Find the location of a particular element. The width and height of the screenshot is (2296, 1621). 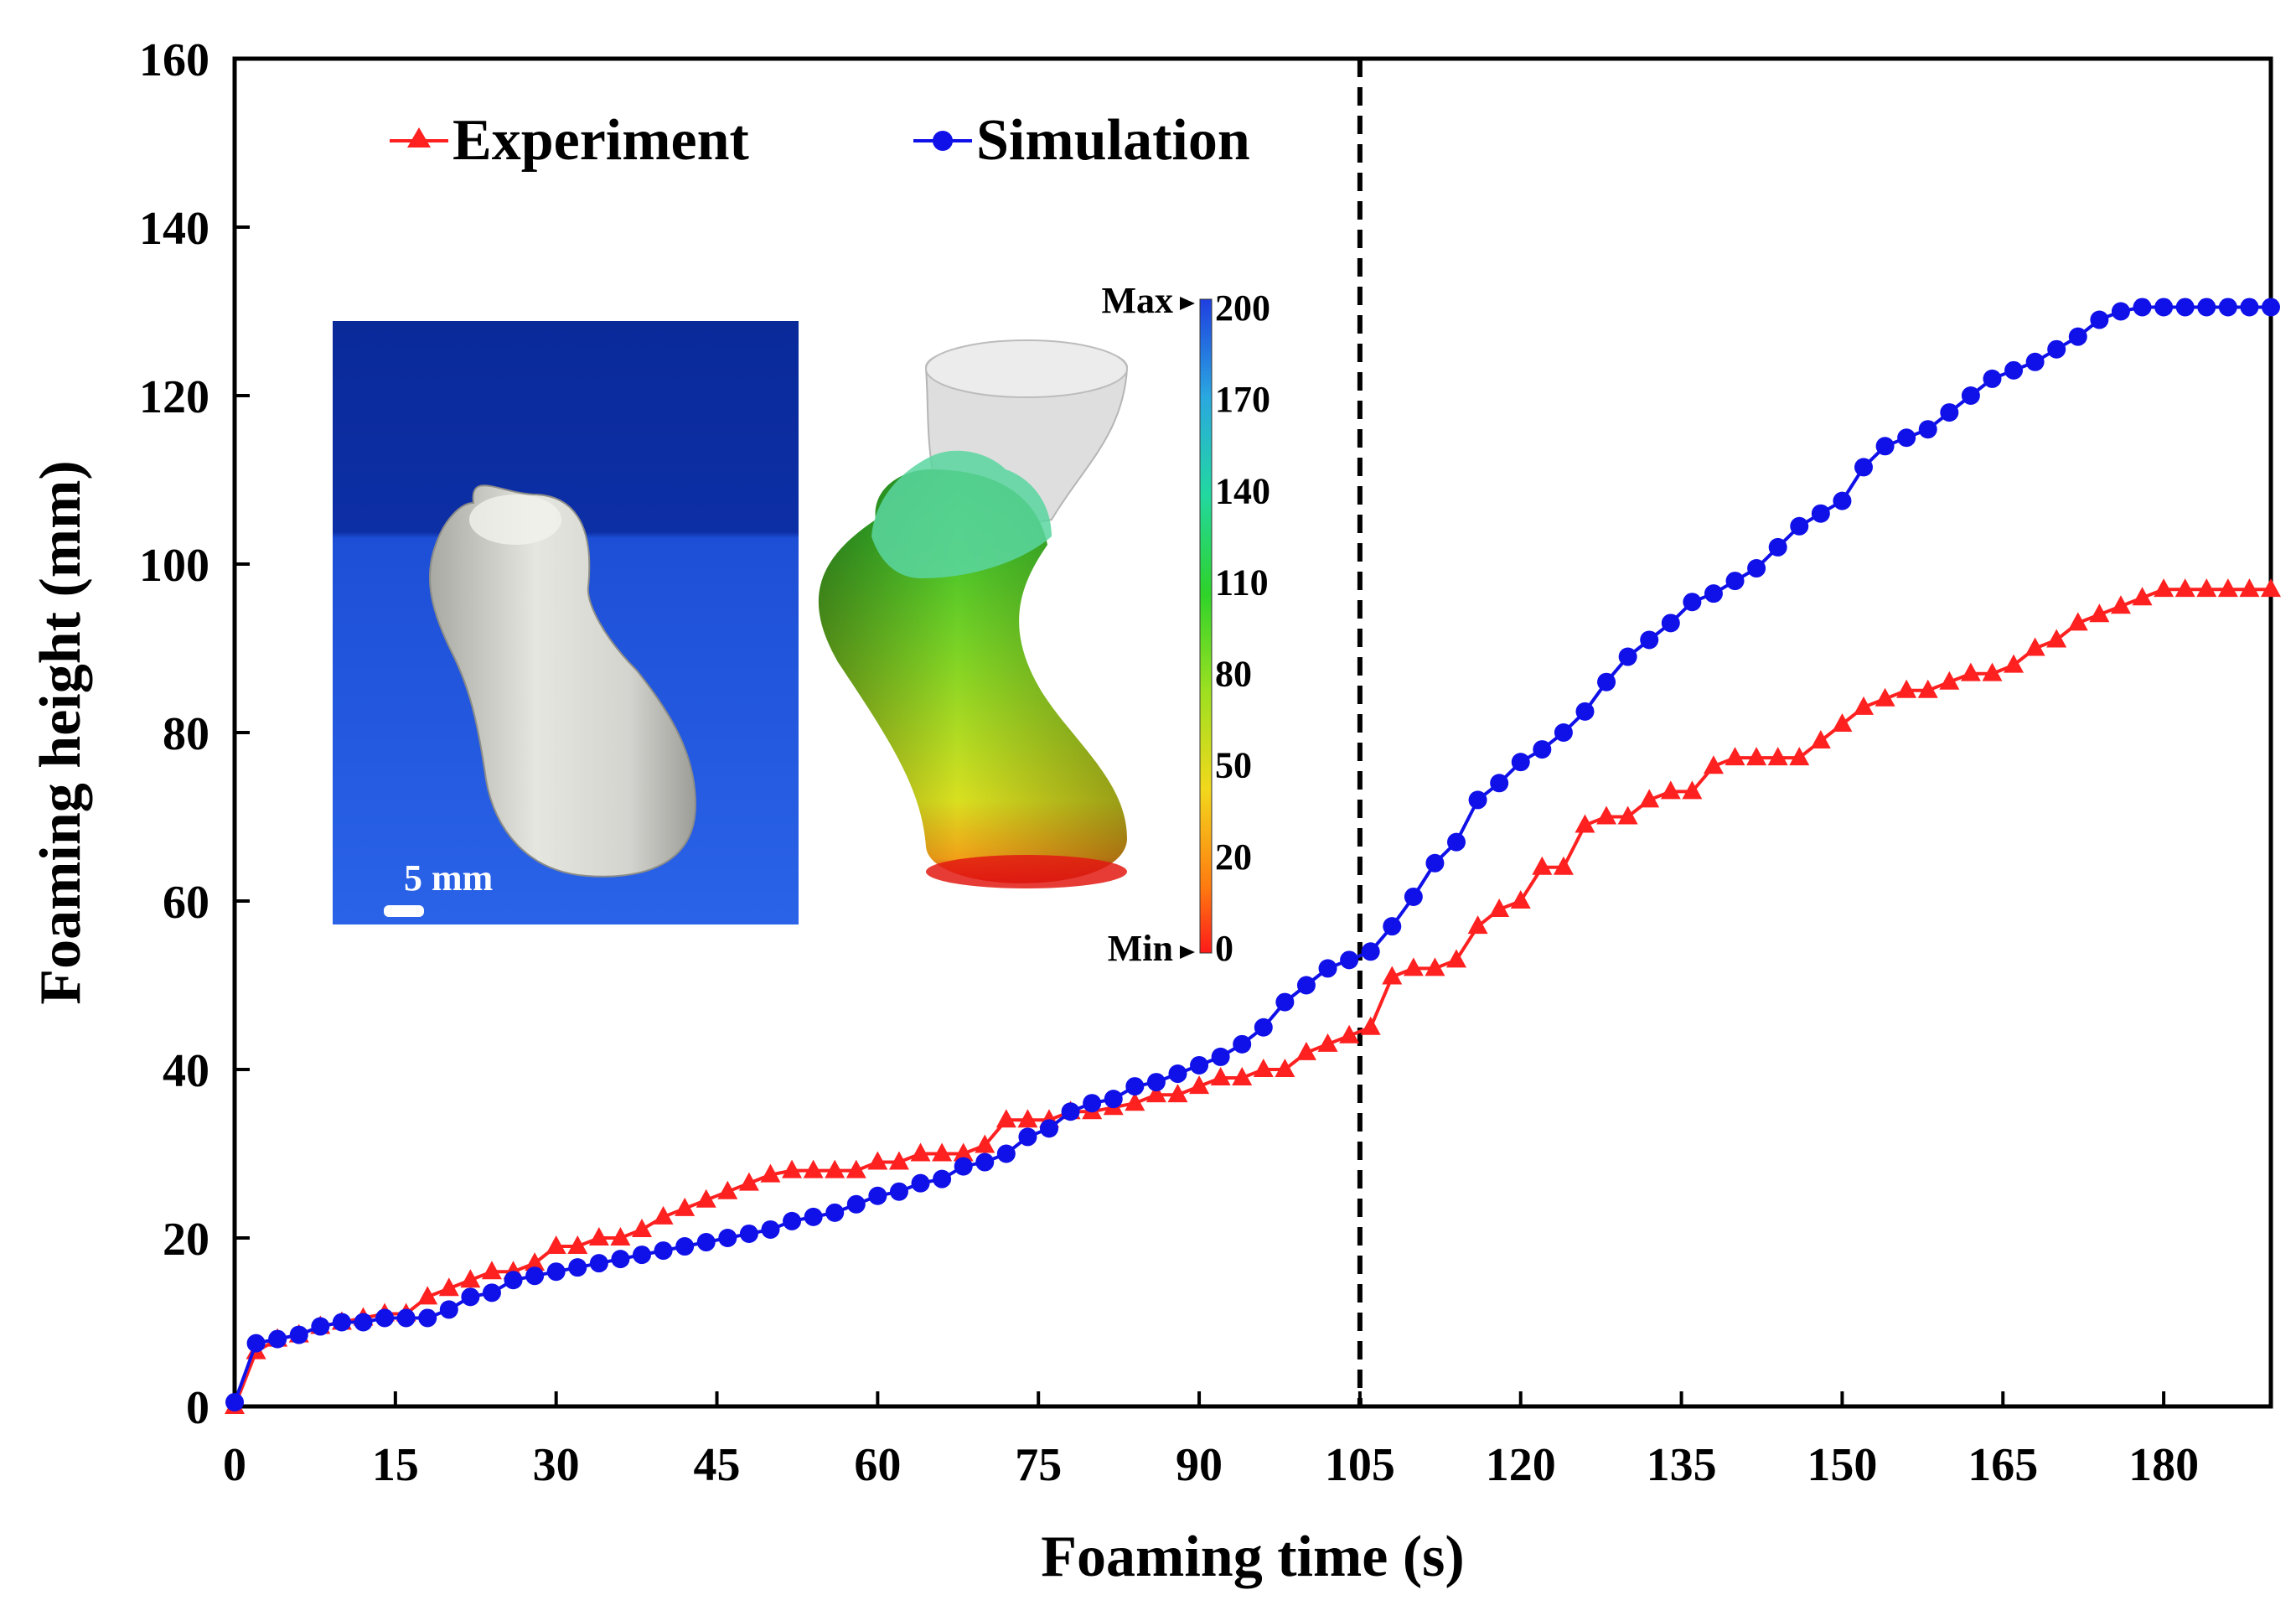

x-tick-label: 165 is located at coordinates (2003, 1465).